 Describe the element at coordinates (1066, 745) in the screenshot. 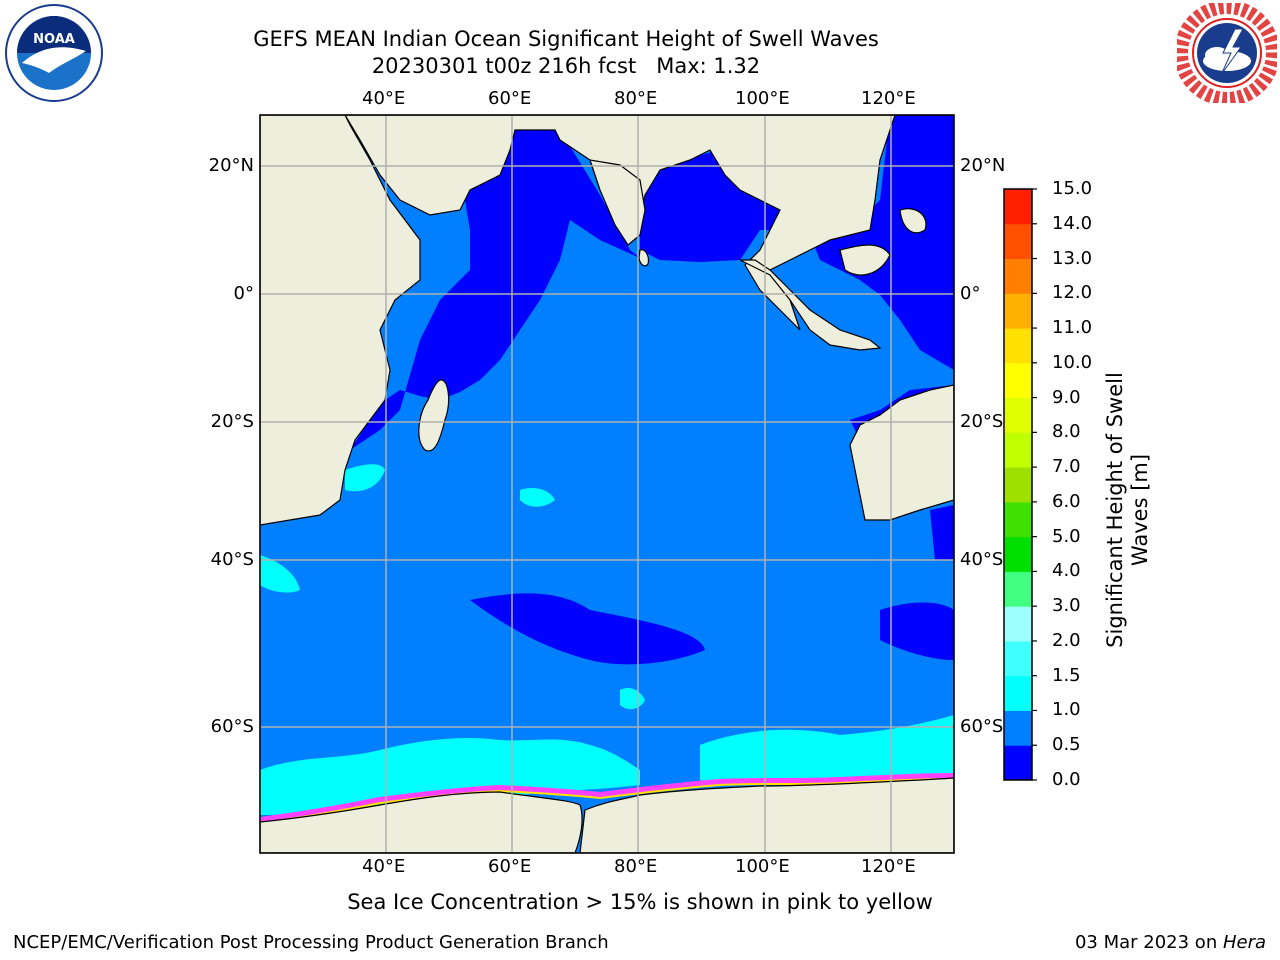

I see `colorbar-tick-label: 0.5` at that location.